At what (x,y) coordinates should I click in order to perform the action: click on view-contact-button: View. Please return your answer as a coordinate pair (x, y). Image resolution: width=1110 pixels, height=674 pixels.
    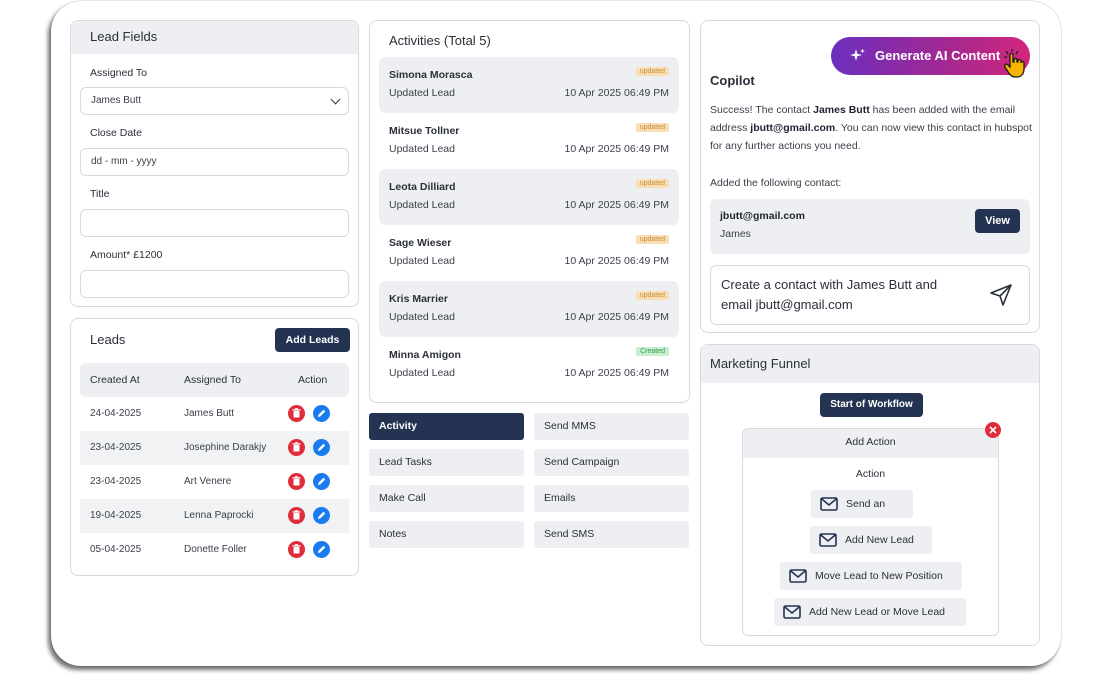
    Looking at the image, I should click on (997, 221).